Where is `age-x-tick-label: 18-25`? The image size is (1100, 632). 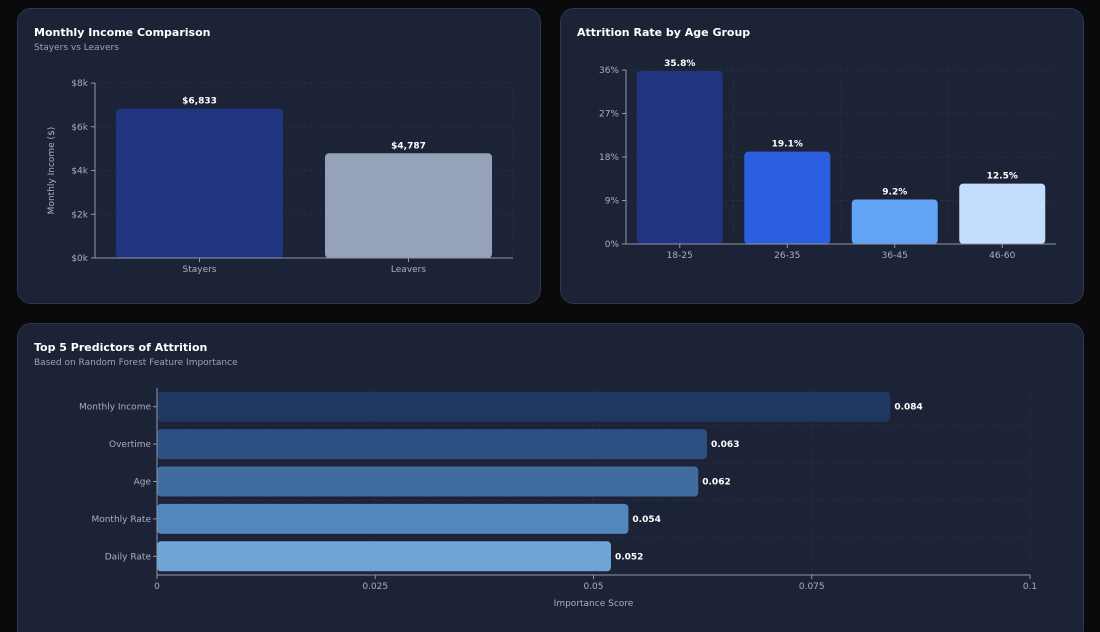 age-x-tick-label: 18-25 is located at coordinates (680, 256).